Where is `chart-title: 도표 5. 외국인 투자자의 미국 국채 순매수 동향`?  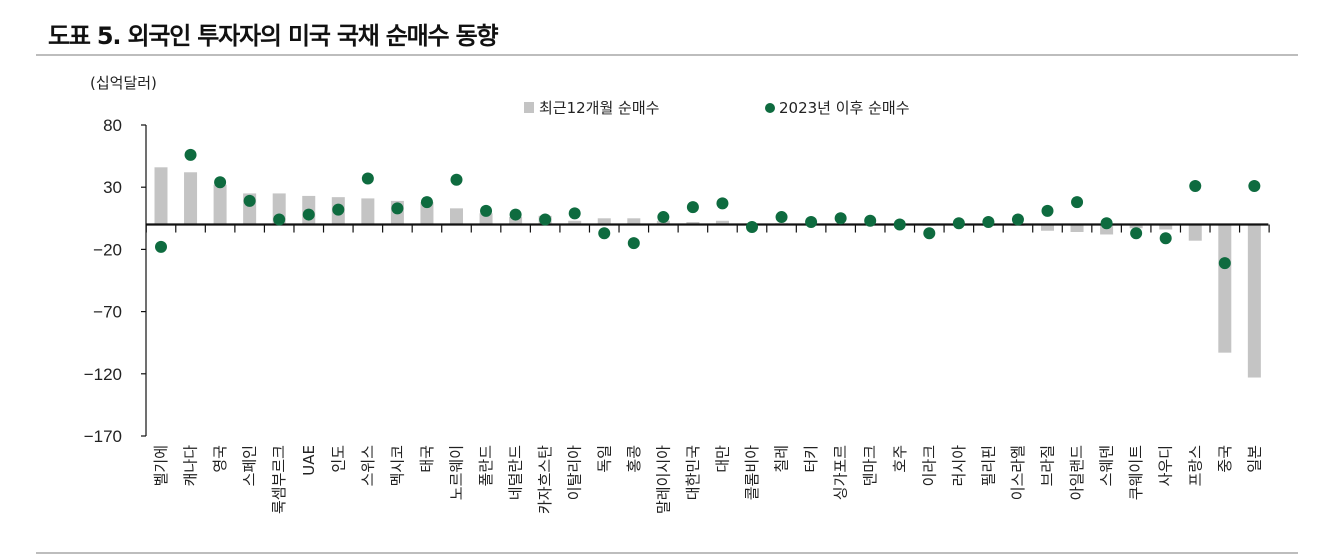 chart-title: 도표 5. 외국인 투자자의 미국 국채 순매수 동향 is located at coordinates (273, 36).